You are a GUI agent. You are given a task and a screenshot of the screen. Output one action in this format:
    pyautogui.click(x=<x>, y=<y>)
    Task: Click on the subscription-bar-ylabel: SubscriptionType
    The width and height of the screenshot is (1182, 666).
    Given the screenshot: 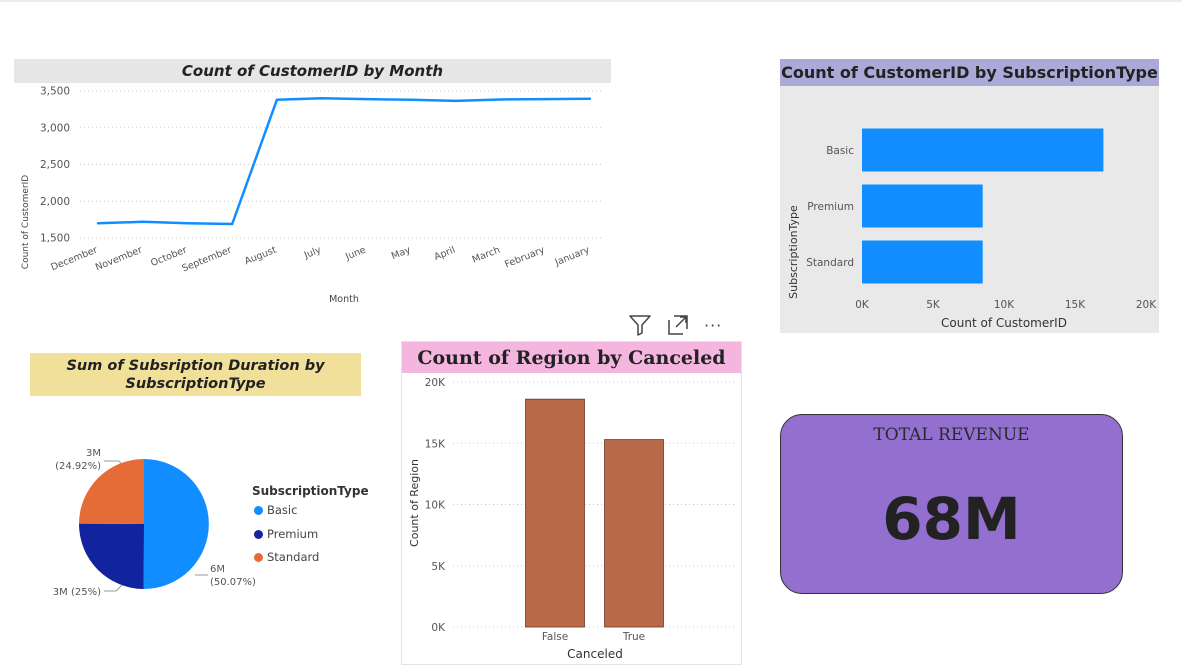 What is the action you would take?
    pyautogui.click(x=793, y=252)
    